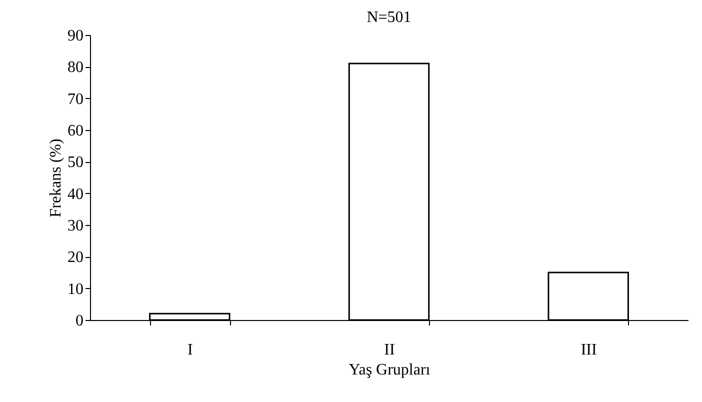 This screenshot has width=702, height=402. Describe the element at coordinates (76, 163) in the screenshot. I see `y-tick-label: 50` at that location.